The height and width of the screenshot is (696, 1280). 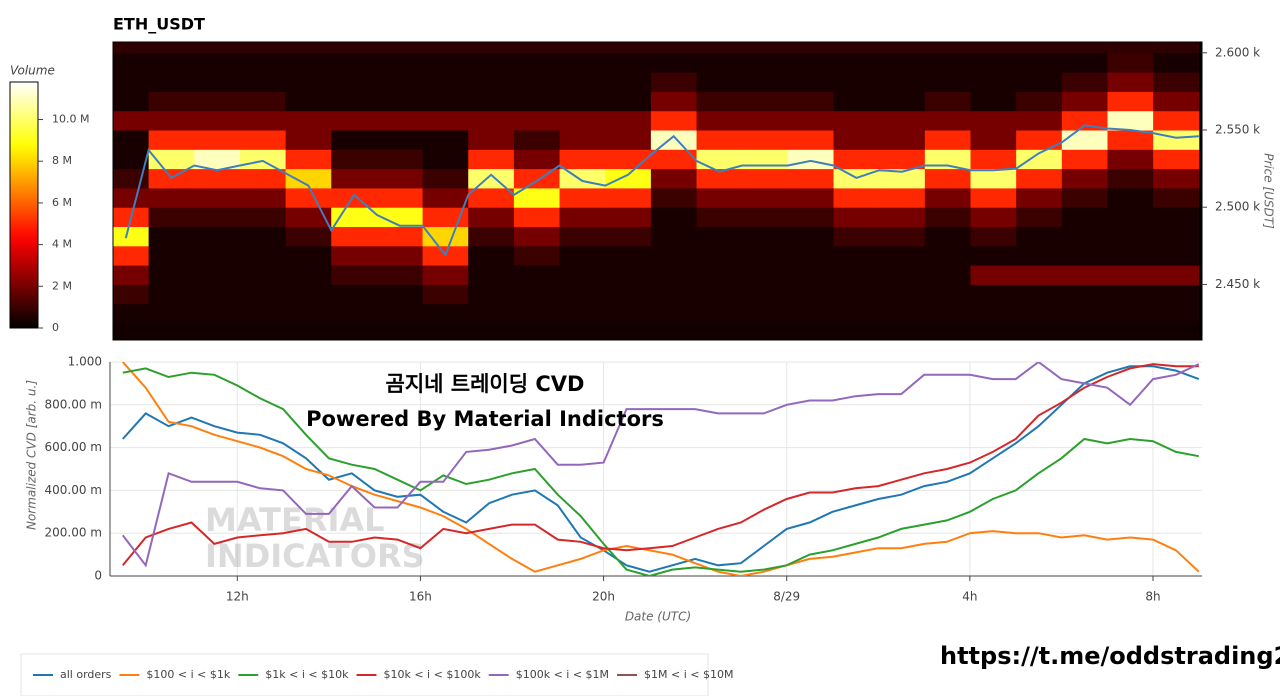 I want to click on watermark: INDICATORS, so click(x=315, y=556).